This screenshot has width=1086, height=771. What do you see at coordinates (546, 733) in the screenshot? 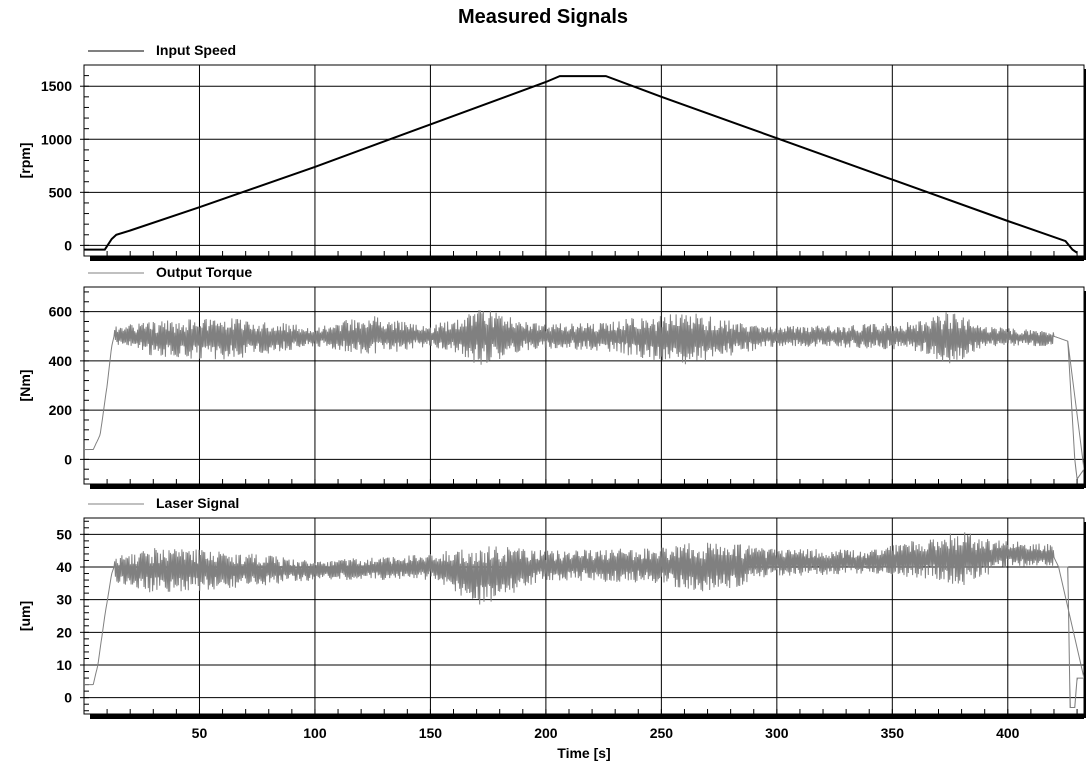
I see `x-tick-label: 200` at bounding box center [546, 733].